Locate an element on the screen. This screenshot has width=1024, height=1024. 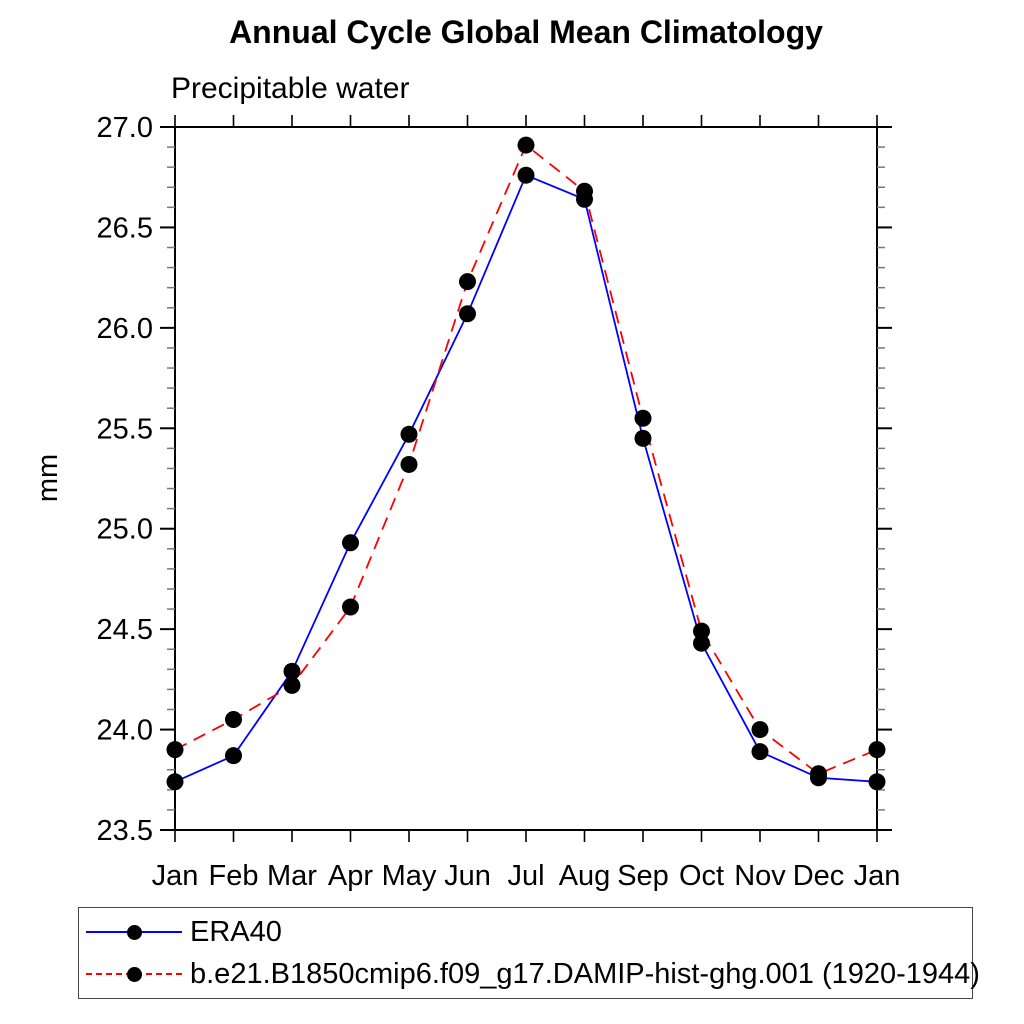
y-tick-label: 27.0 is located at coordinates (125, 128).